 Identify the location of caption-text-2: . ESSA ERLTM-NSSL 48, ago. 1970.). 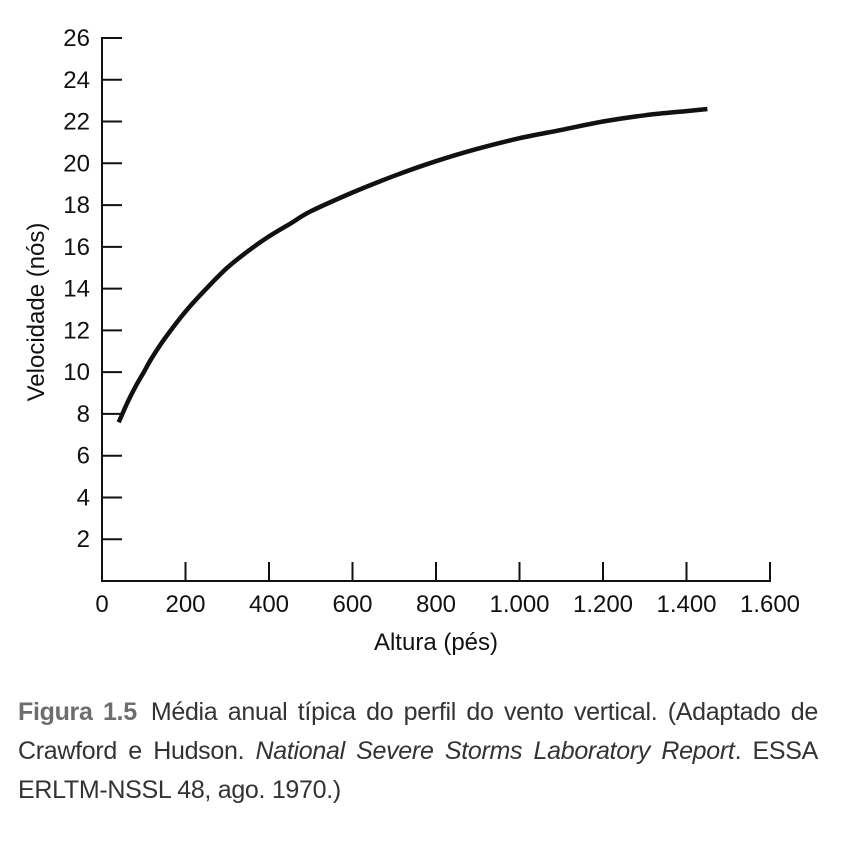
(418, 770).